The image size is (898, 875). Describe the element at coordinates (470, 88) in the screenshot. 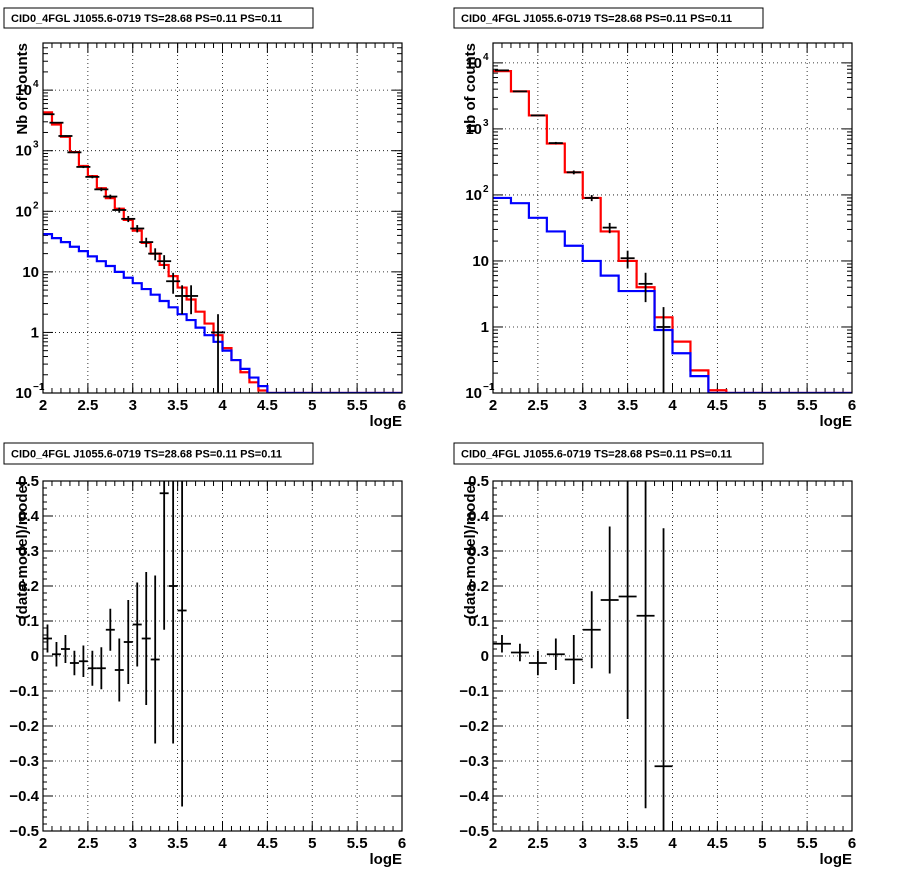

I see `y-axis-label: nb of counts` at that location.